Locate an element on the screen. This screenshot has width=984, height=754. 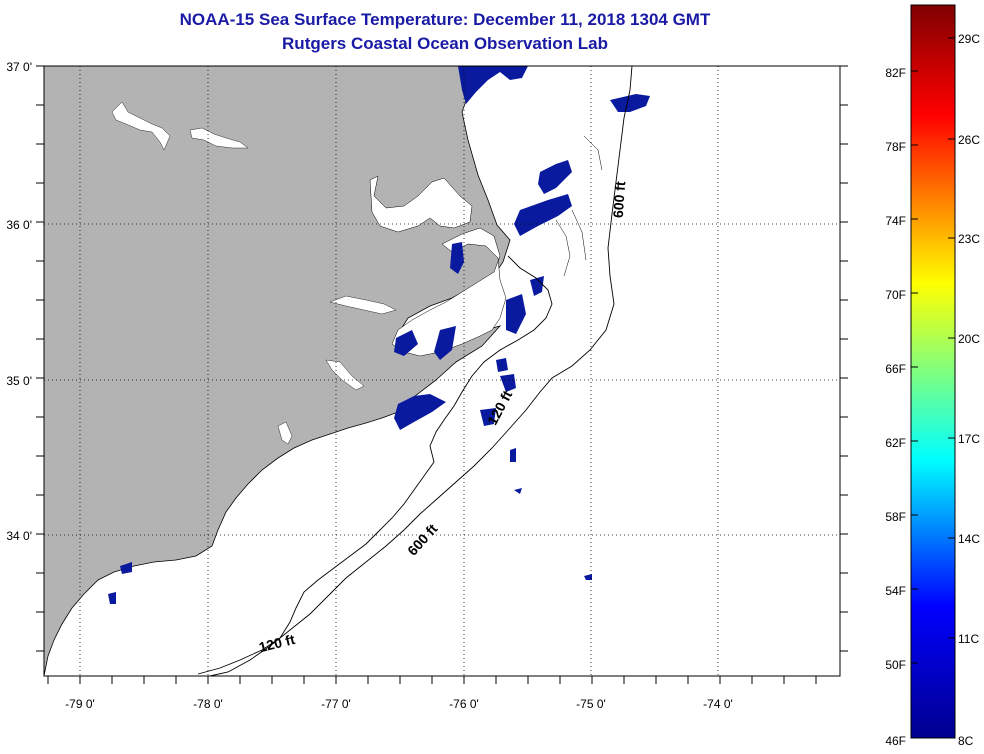
map-subtitle: Rutgers Coastal Ocean Observation Lab is located at coordinates (445, 43).